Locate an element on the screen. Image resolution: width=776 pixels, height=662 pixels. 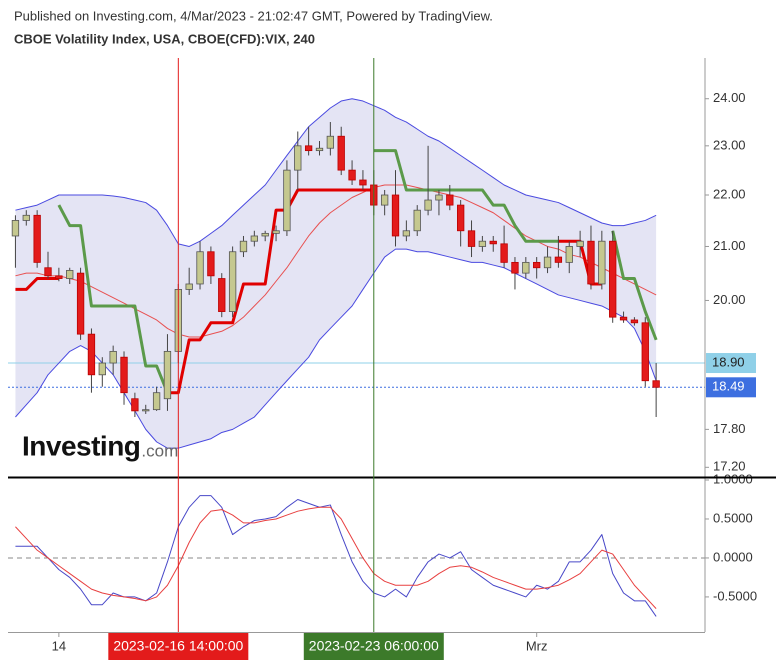
y-tick-label: 21.00 is located at coordinates (729, 245).